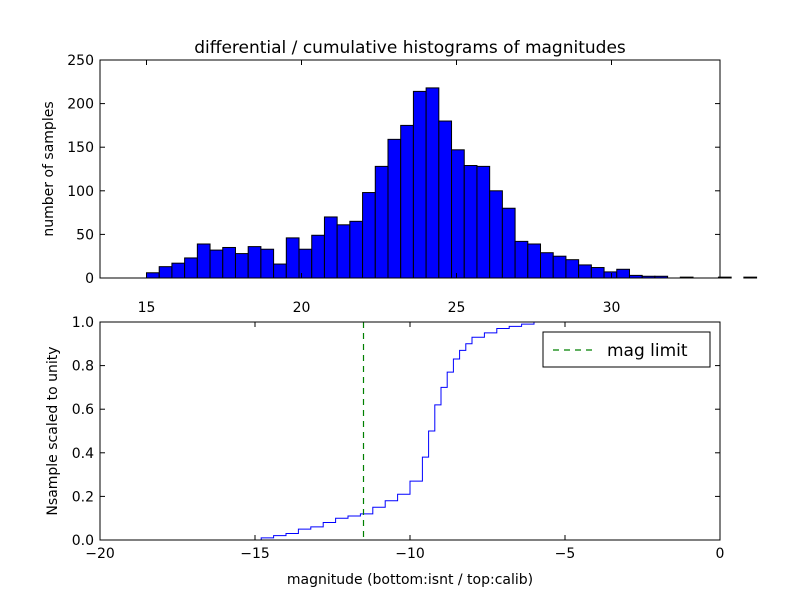 This screenshot has width=800, height=600. What do you see at coordinates (80, 105) in the screenshot?
I see `top-y-tick-label: 200` at bounding box center [80, 105].